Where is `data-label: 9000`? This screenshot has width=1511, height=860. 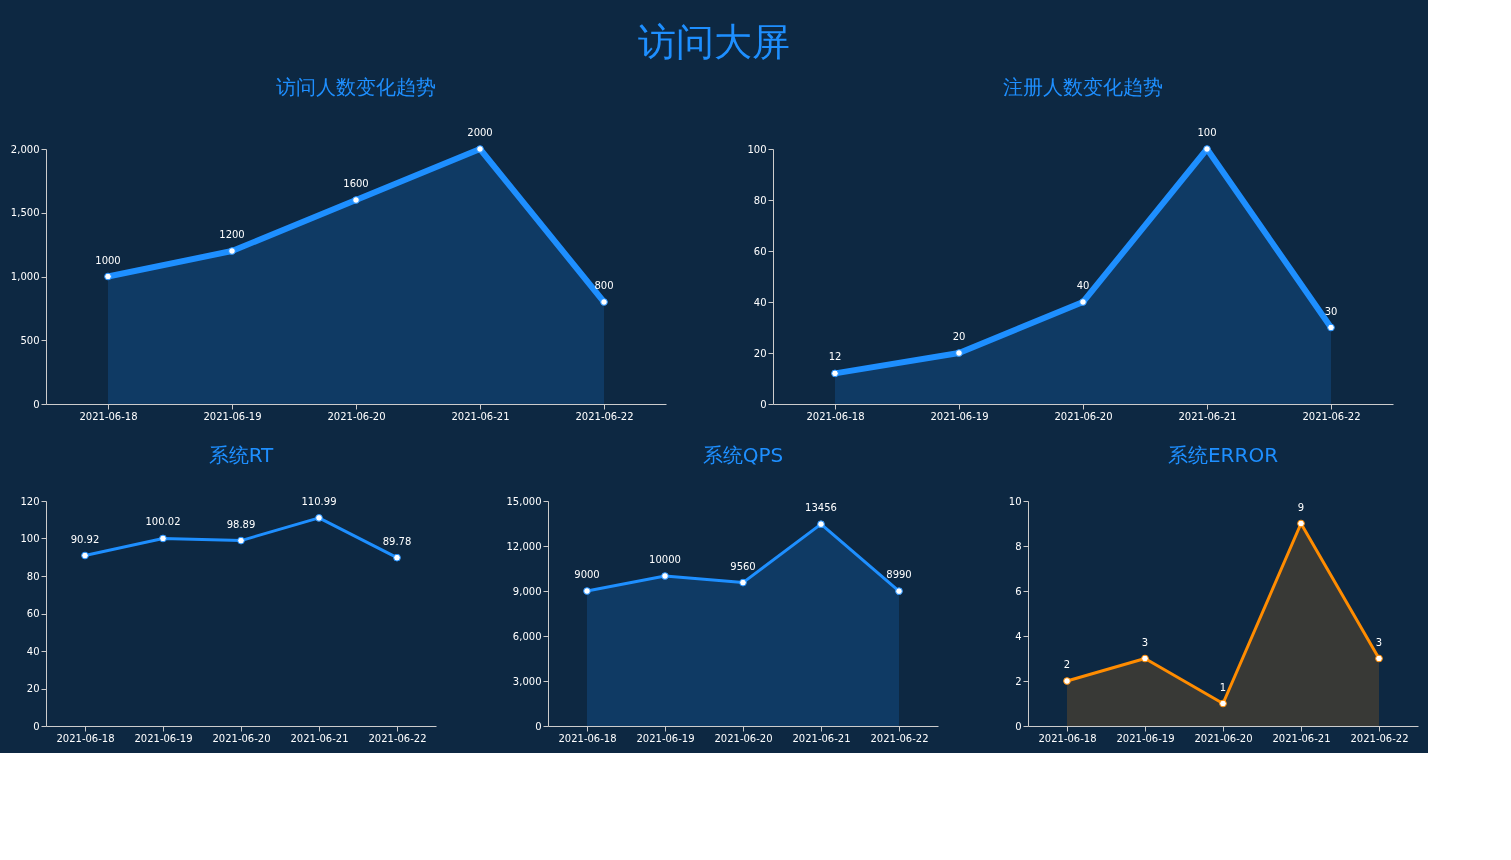
data-label: 9000 is located at coordinates (587, 574).